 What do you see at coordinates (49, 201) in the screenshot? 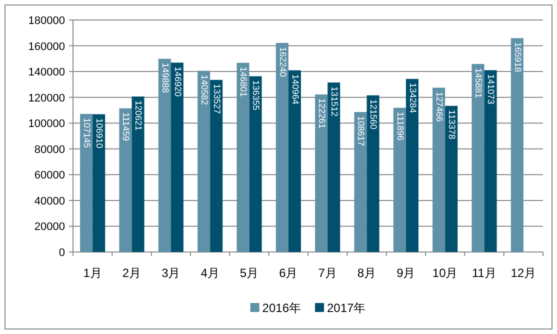
I see `y-tick-label: 40000` at bounding box center [49, 201].